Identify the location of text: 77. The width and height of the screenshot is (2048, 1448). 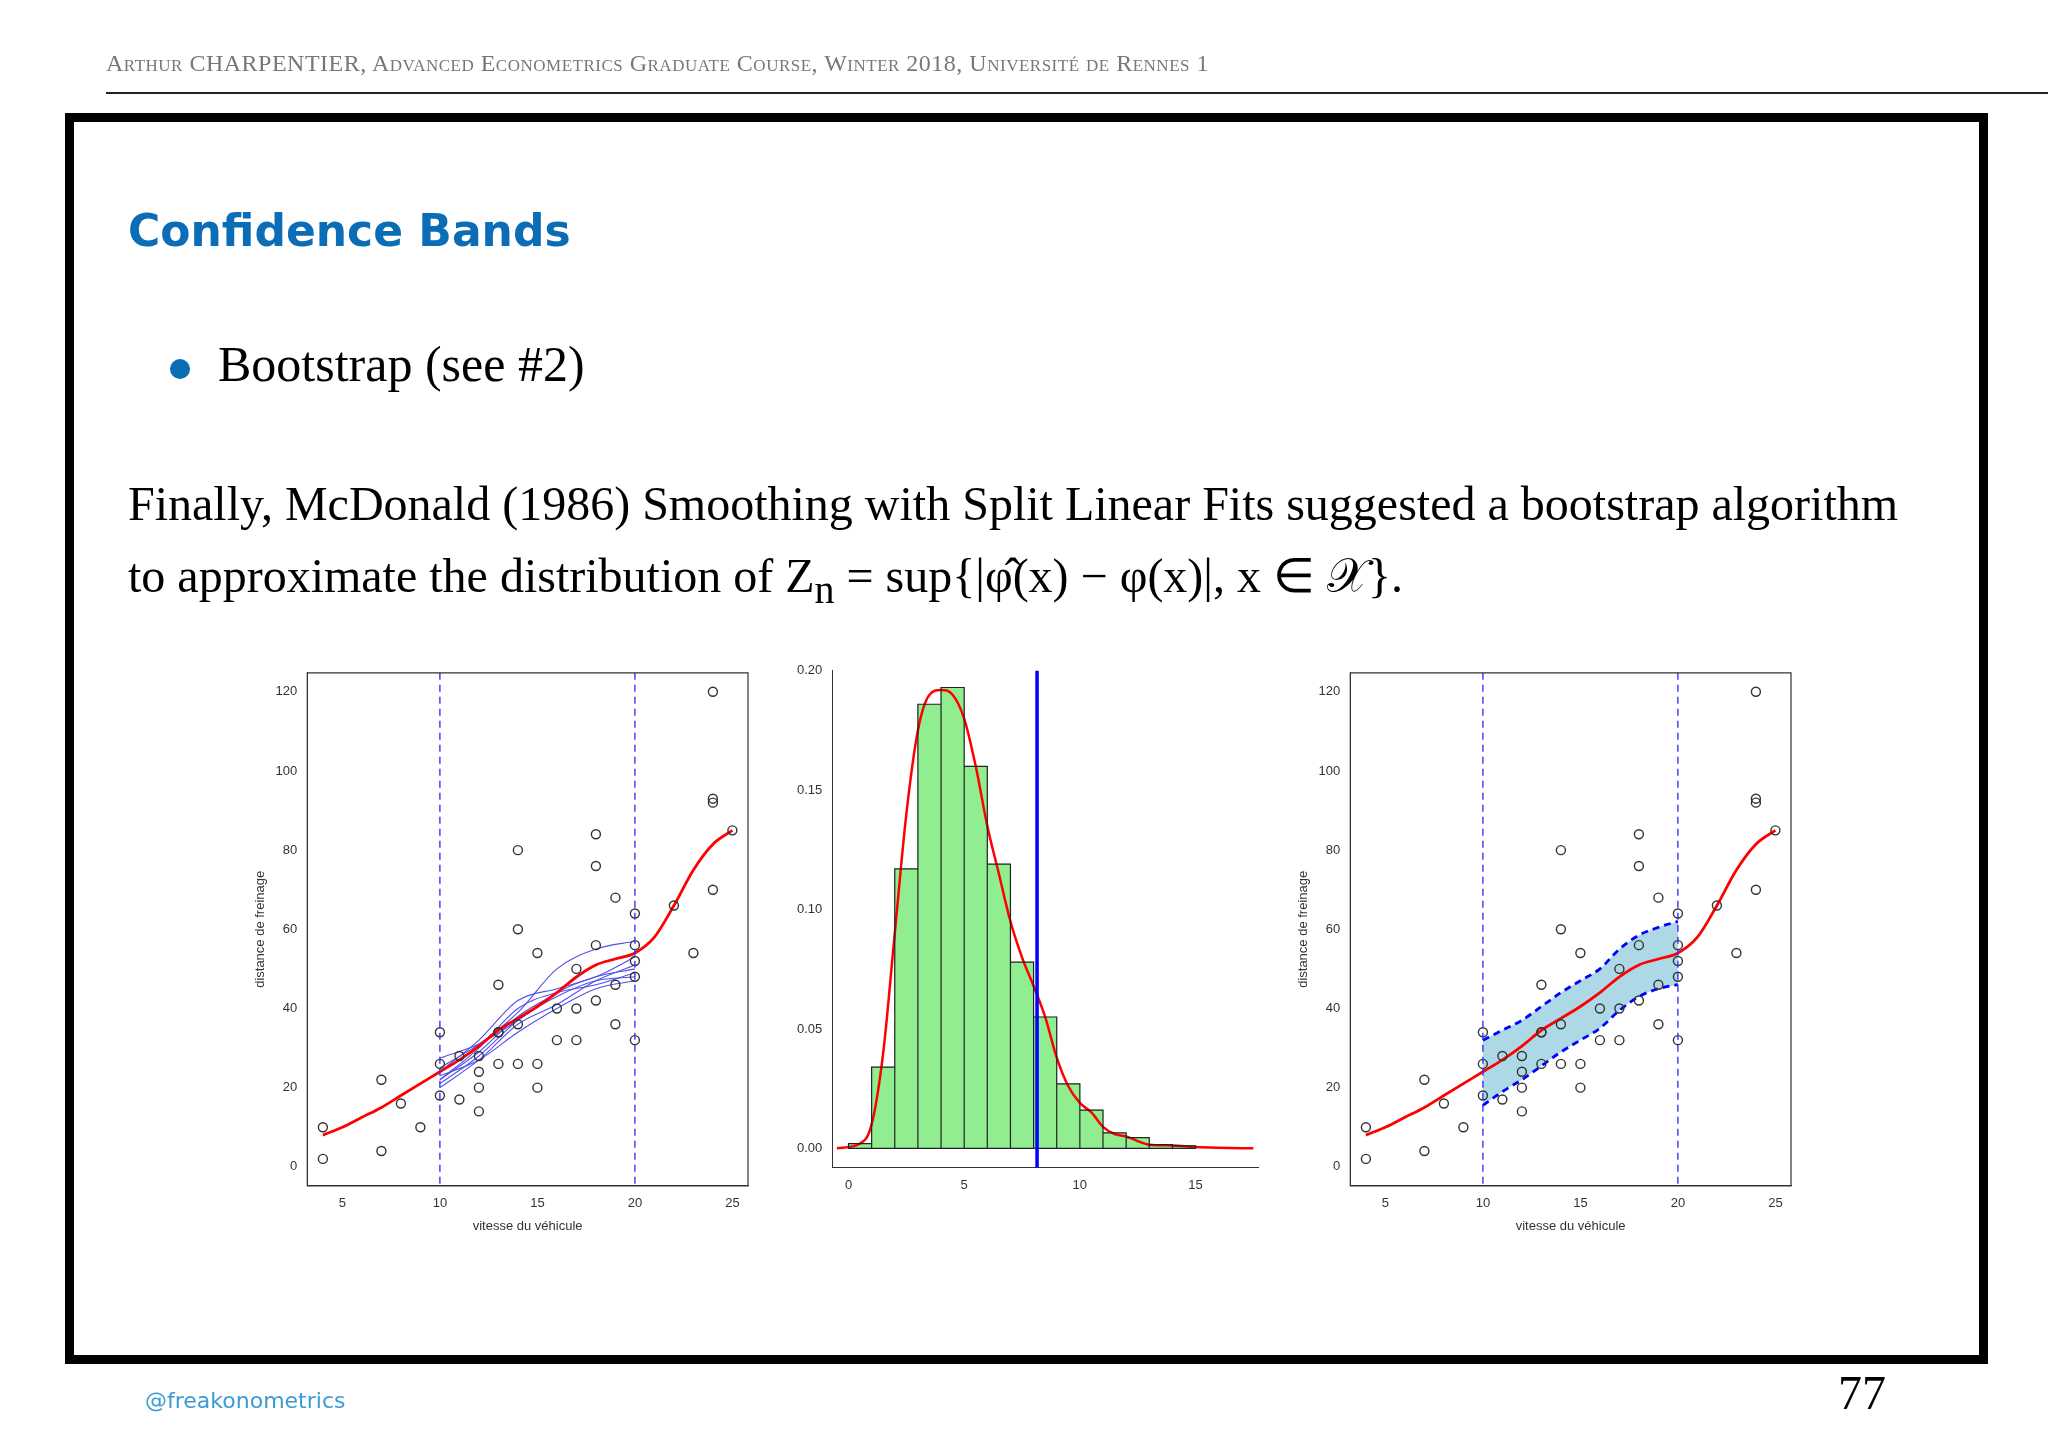
(1862, 1392).